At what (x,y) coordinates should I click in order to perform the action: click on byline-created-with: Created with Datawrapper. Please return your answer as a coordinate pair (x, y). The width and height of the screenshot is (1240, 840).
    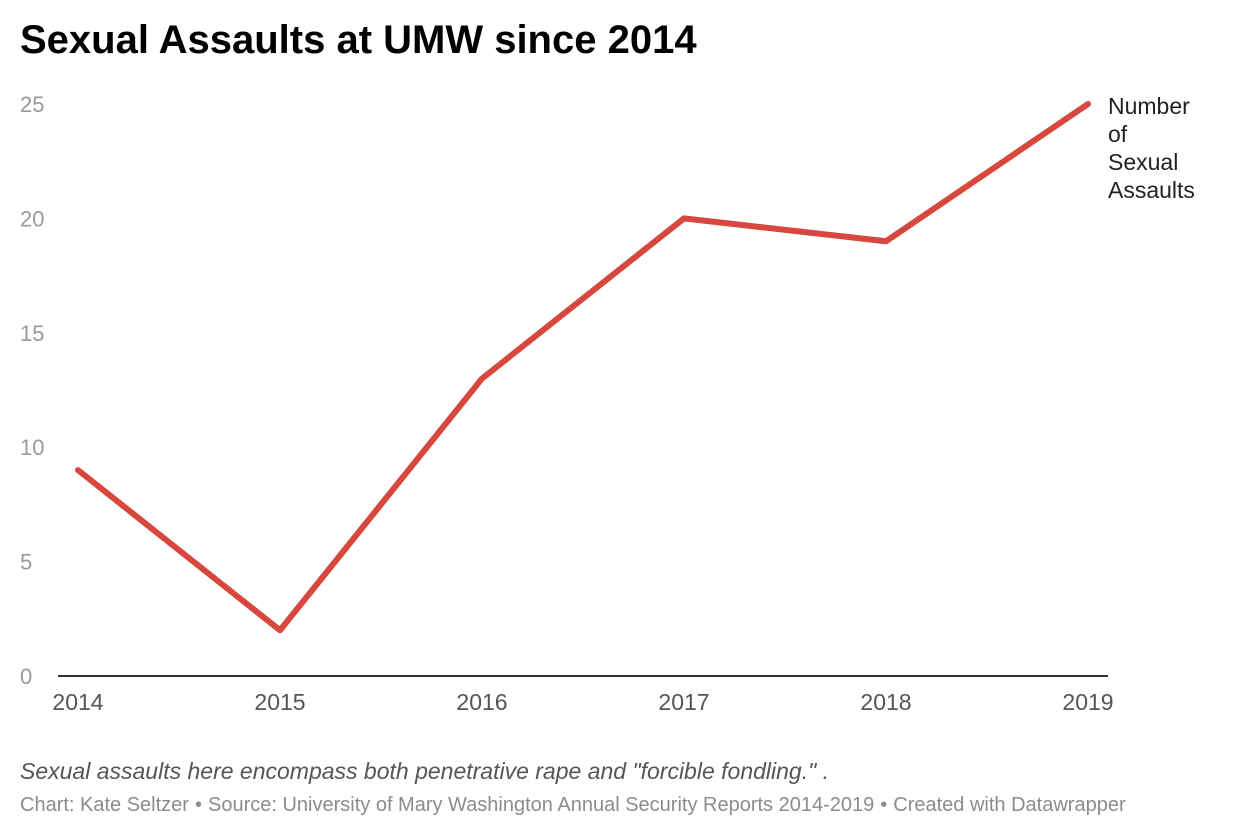
    Looking at the image, I should click on (1009, 805).